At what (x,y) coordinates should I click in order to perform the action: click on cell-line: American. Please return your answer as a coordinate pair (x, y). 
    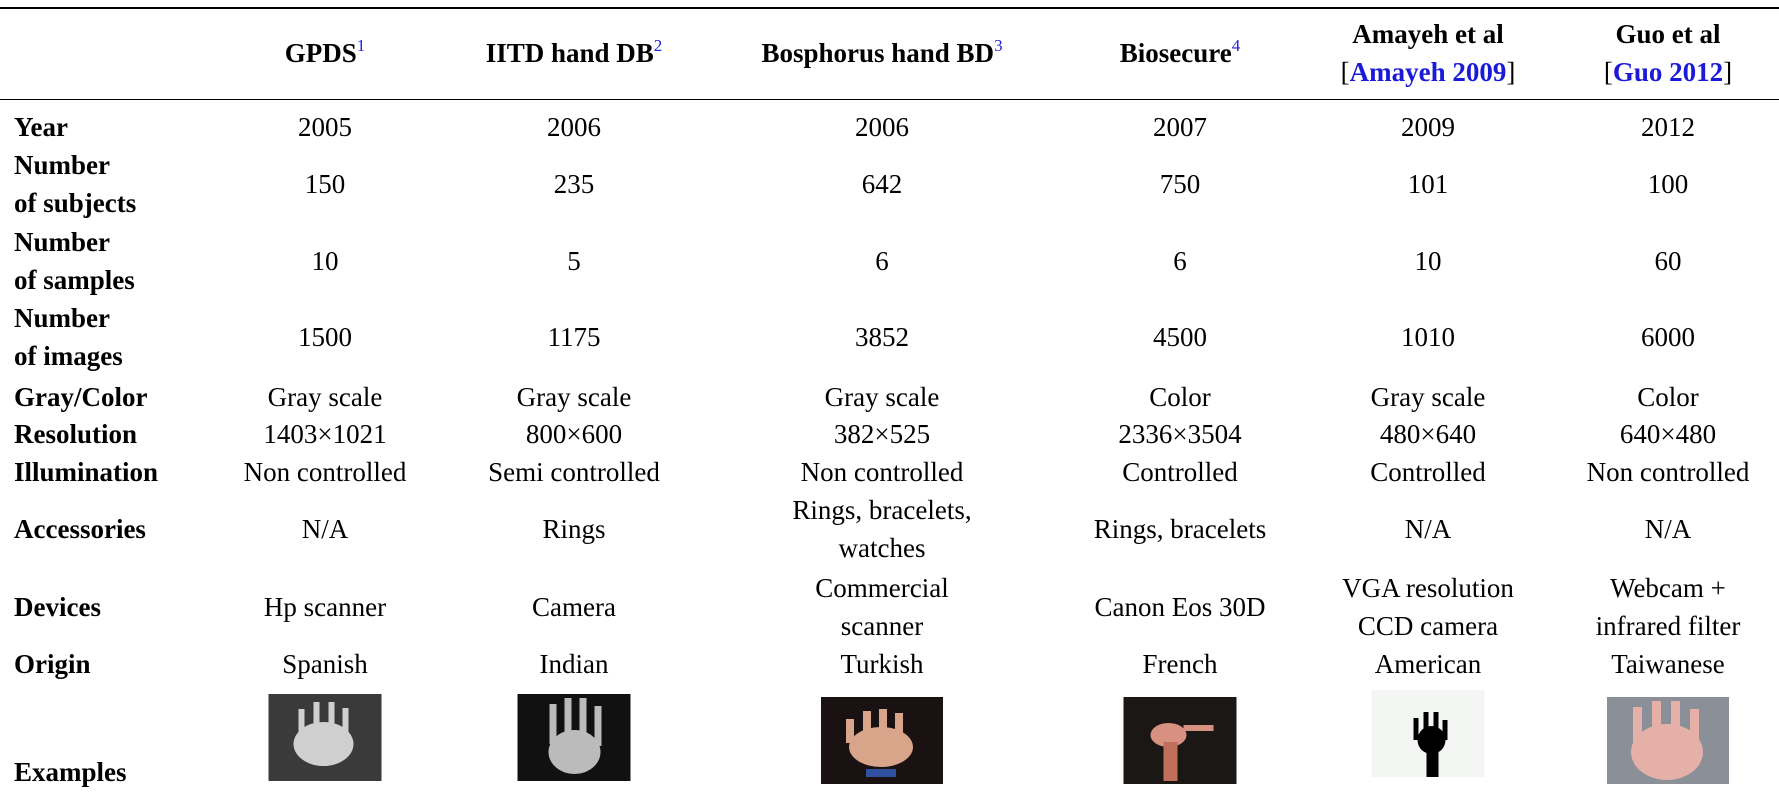
    Looking at the image, I should click on (1428, 664).